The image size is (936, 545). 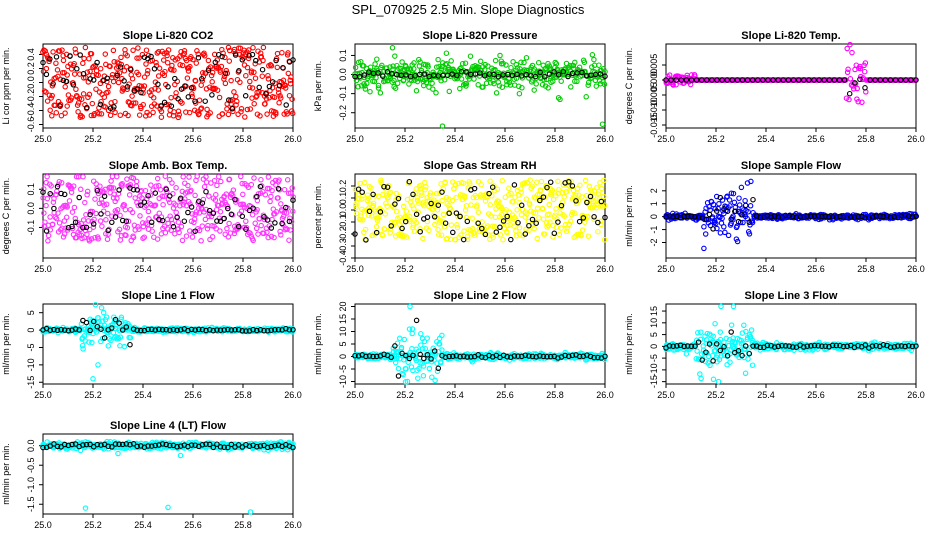 What do you see at coordinates (31, 208) in the screenshot?
I see `y-tick-label: 0.0` at bounding box center [31, 208].